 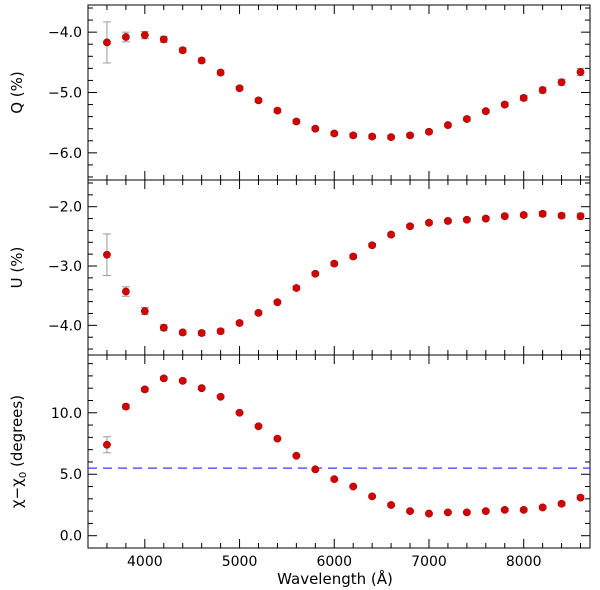 I want to click on y-tick-label: −6.0, so click(x=65, y=154).